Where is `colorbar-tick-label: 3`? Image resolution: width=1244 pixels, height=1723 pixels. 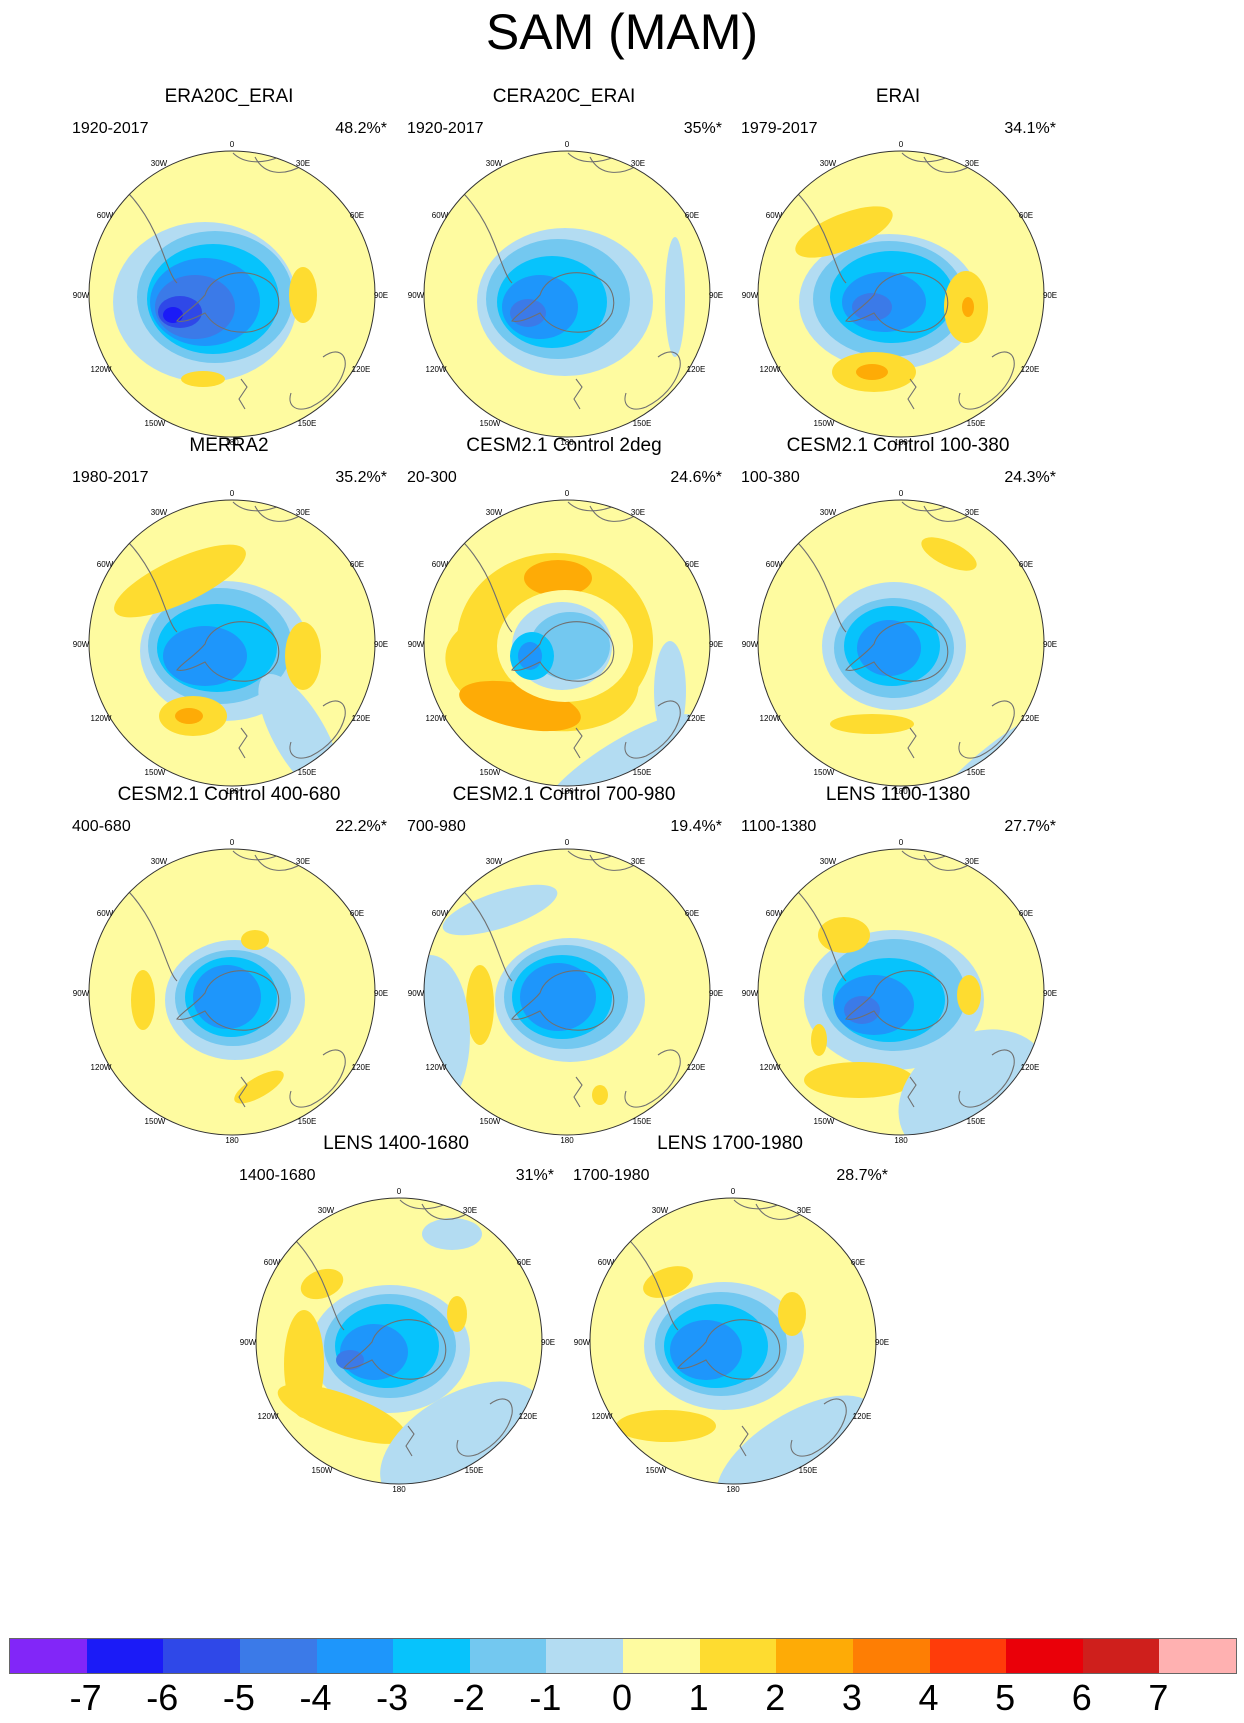 colorbar-tick-label: 3 is located at coordinates (851, 1697).